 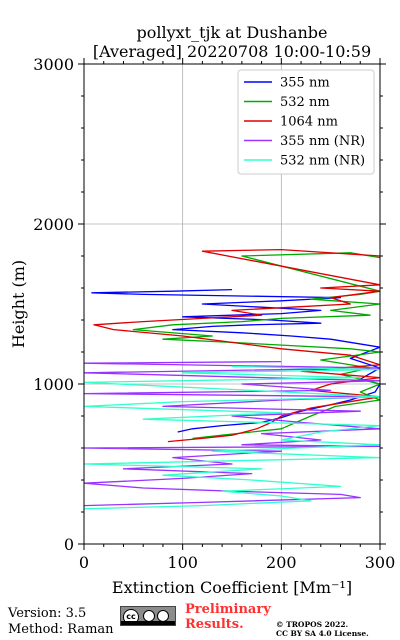 I want to click on version-info: Version: 3.5 Method: Raman, so click(x=61, y=622).